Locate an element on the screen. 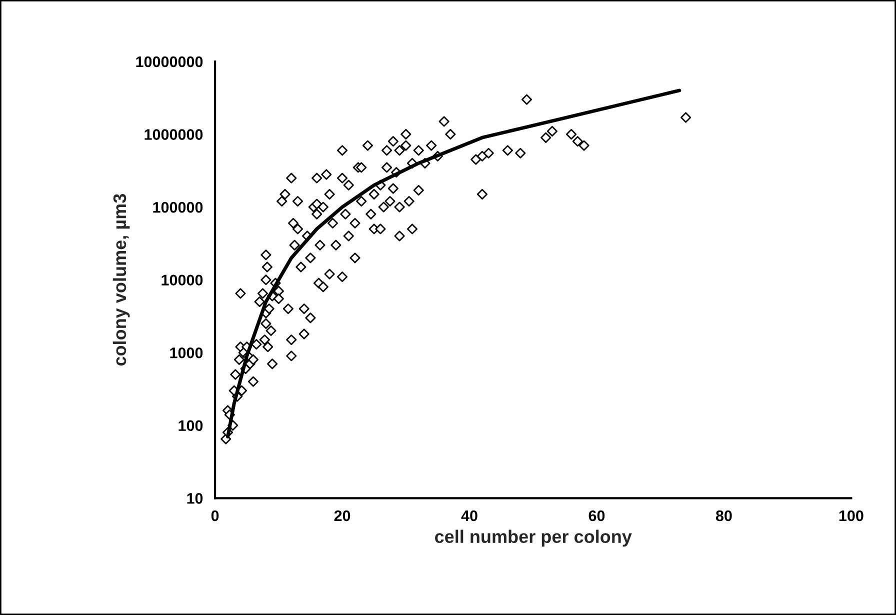  y-tick-label: 10000000 is located at coordinates (169, 62).